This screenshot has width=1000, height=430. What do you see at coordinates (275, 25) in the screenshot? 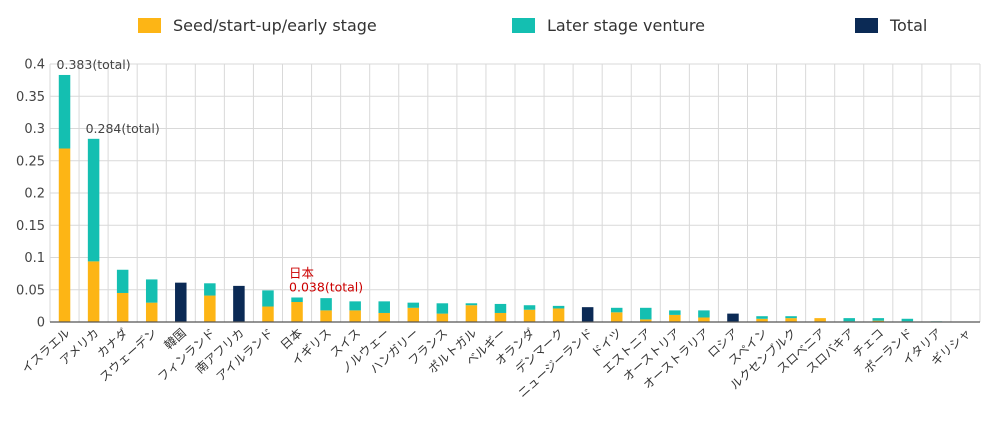
I see `legend-label: Seed/start-up/early stage` at bounding box center [275, 25].